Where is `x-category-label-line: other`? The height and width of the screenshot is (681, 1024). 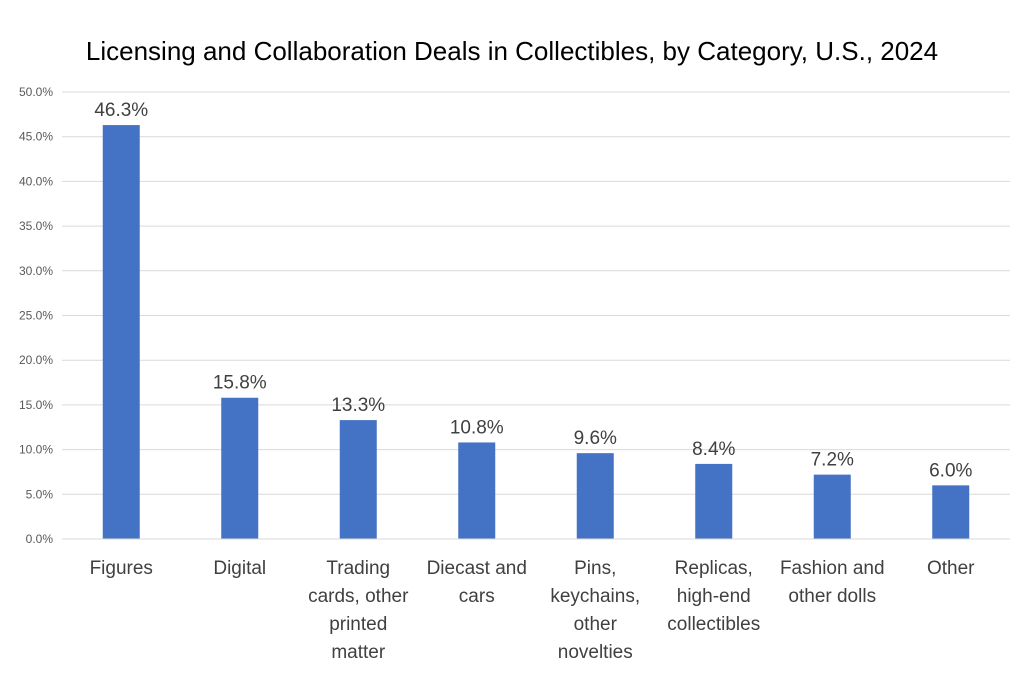 x-category-label-line: other is located at coordinates (596, 624).